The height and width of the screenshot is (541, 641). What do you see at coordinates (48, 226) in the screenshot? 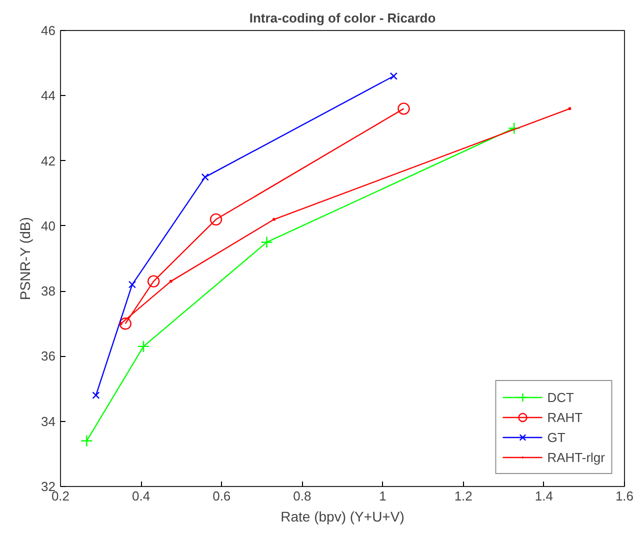
I see `y-tick-label: 40` at bounding box center [48, 226].